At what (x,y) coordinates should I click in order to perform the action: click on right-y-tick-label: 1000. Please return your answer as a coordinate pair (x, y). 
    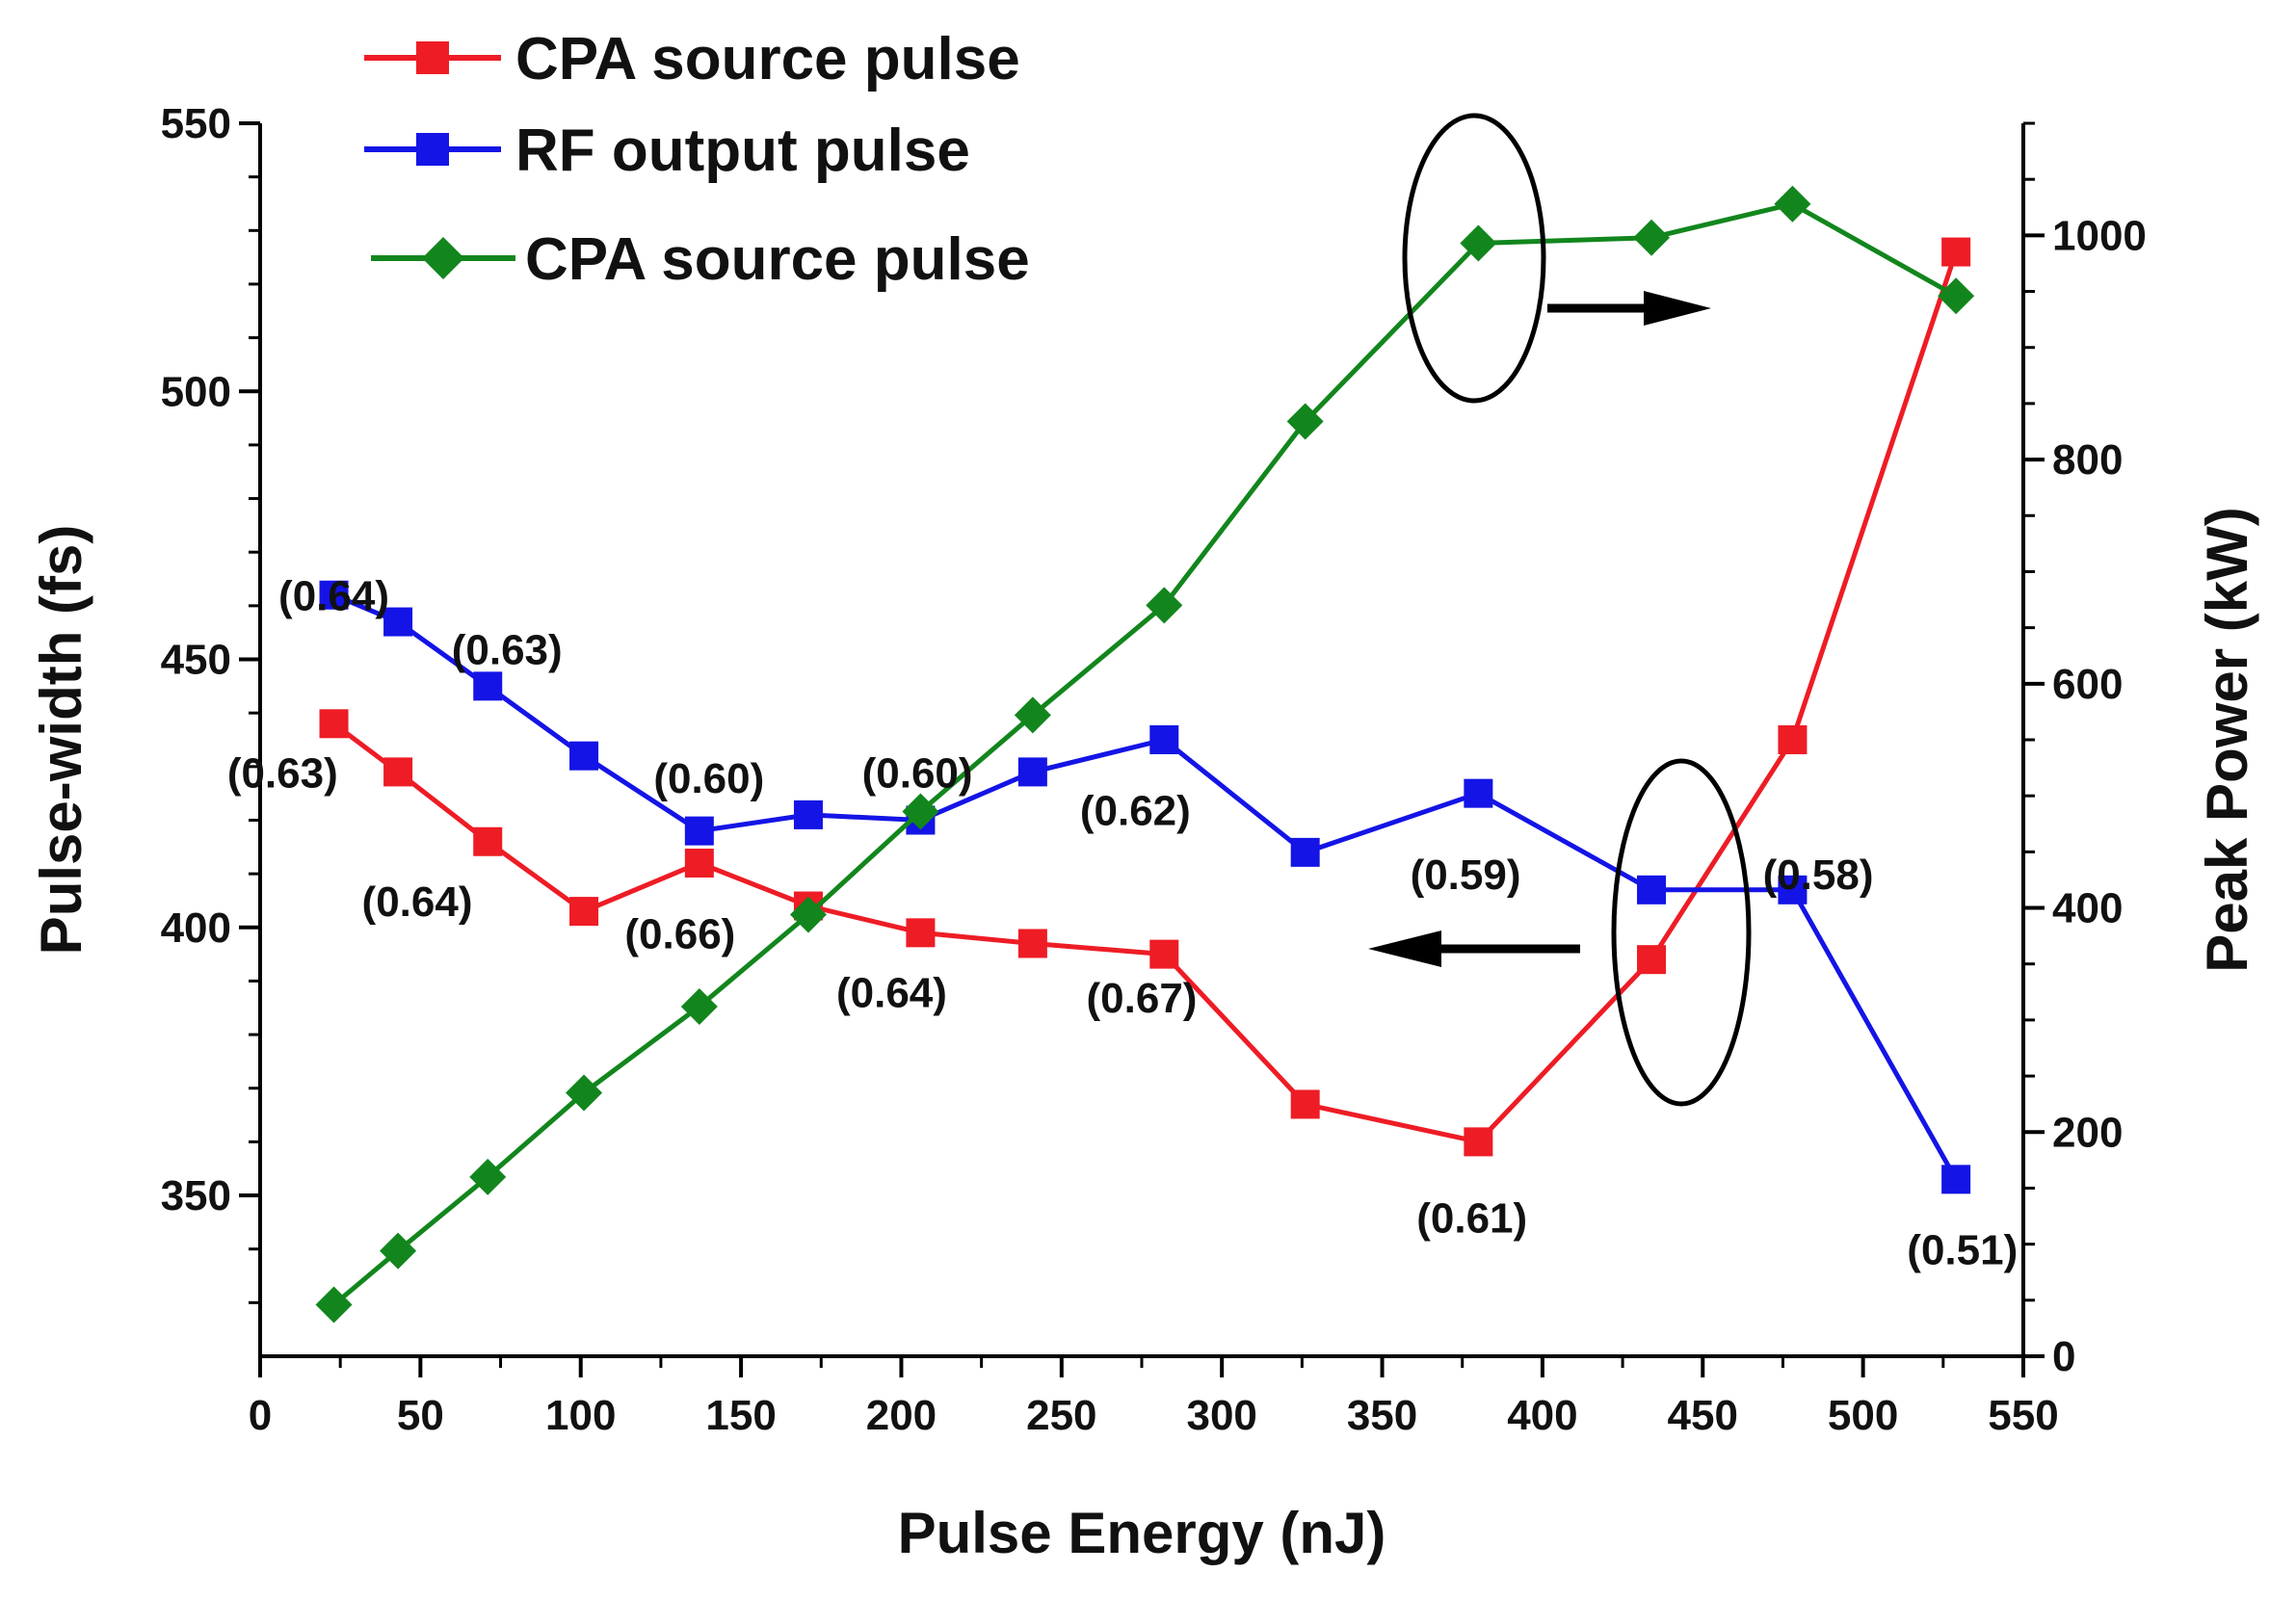
    Looking at the image, I should click on (2099, 235).